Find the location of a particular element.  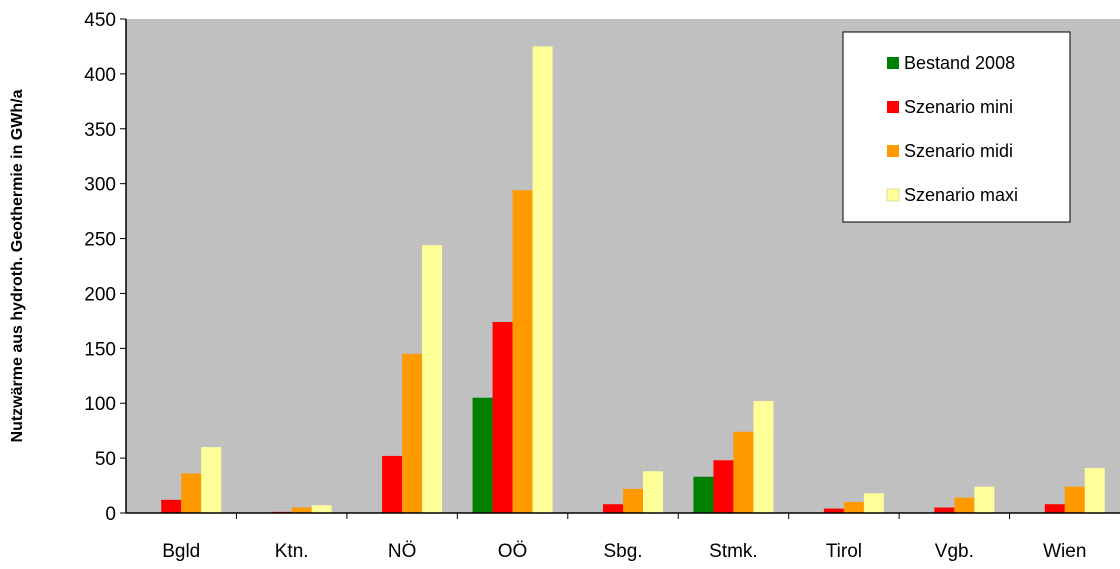

legend-entry: Szenario mini is located at coordinates (958, 107).